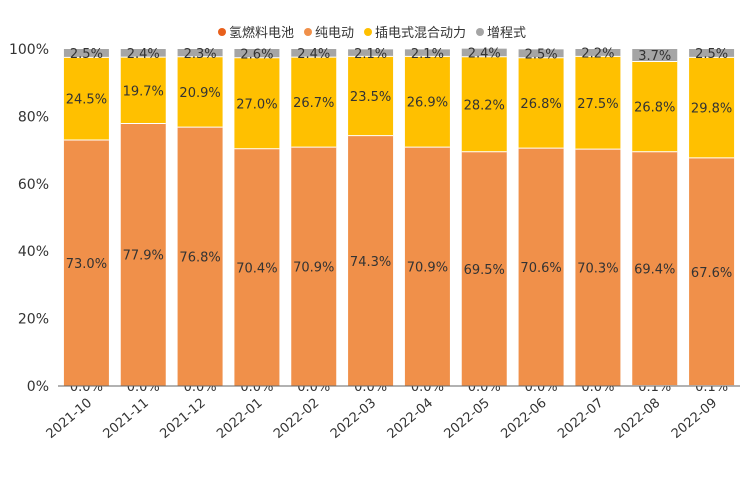 The height and width of the screenshot is (496, 744). I want to click on data-label: 2.3%, so click(200, 54).